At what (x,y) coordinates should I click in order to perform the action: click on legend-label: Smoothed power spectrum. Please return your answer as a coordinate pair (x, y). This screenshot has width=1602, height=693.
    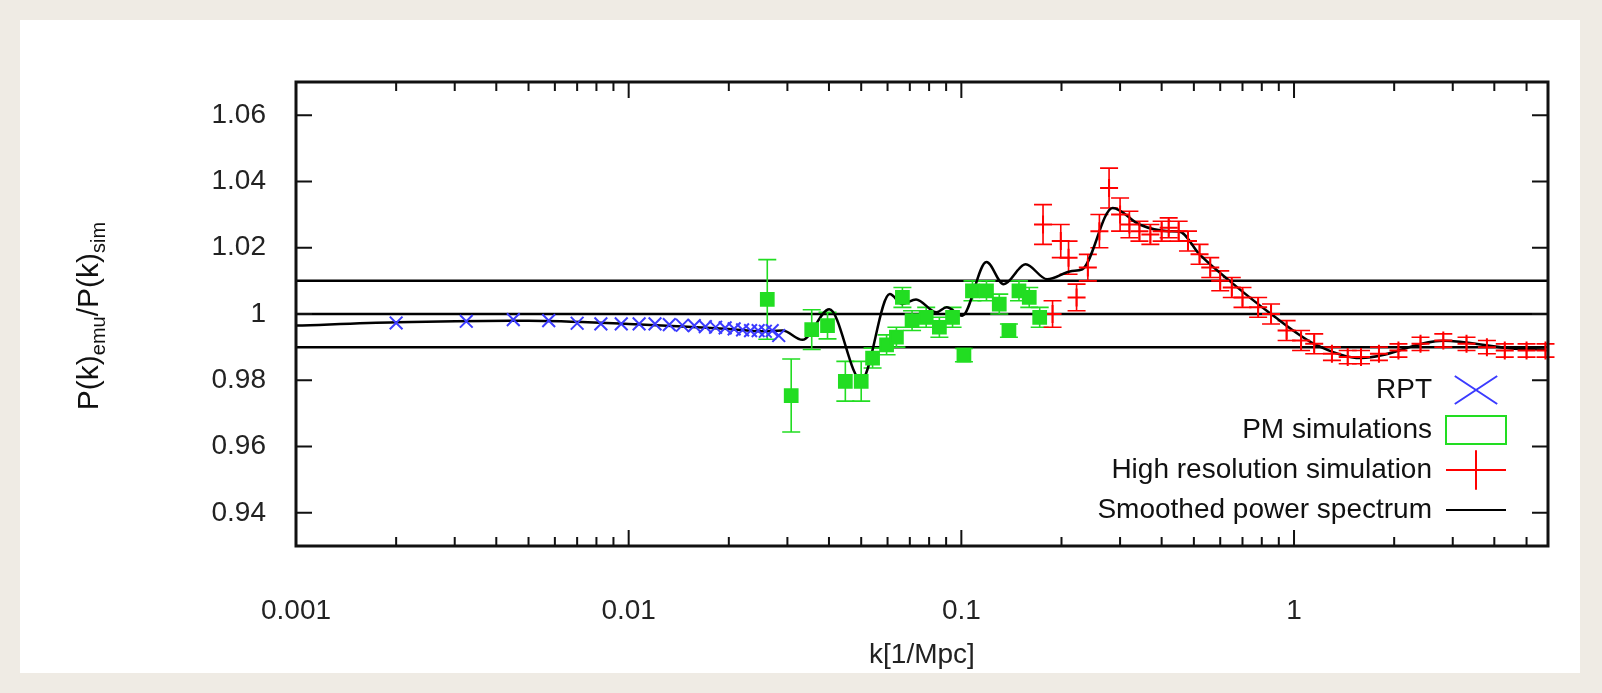
    Looking at the image, I should click on (1264, 508).